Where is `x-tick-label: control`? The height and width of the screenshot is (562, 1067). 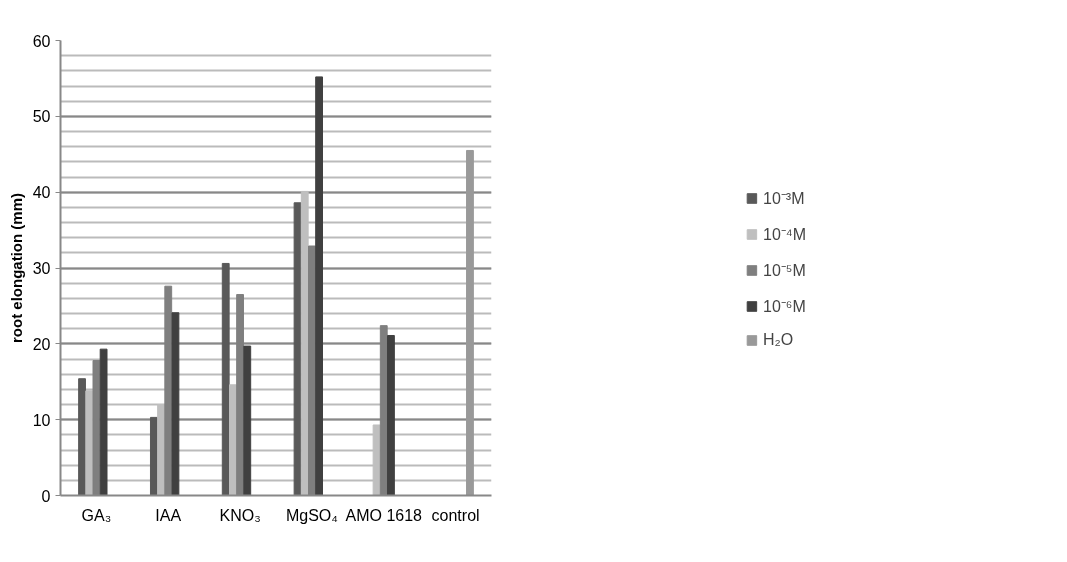 x-tick-label: control is located at coordinates (455, 515).